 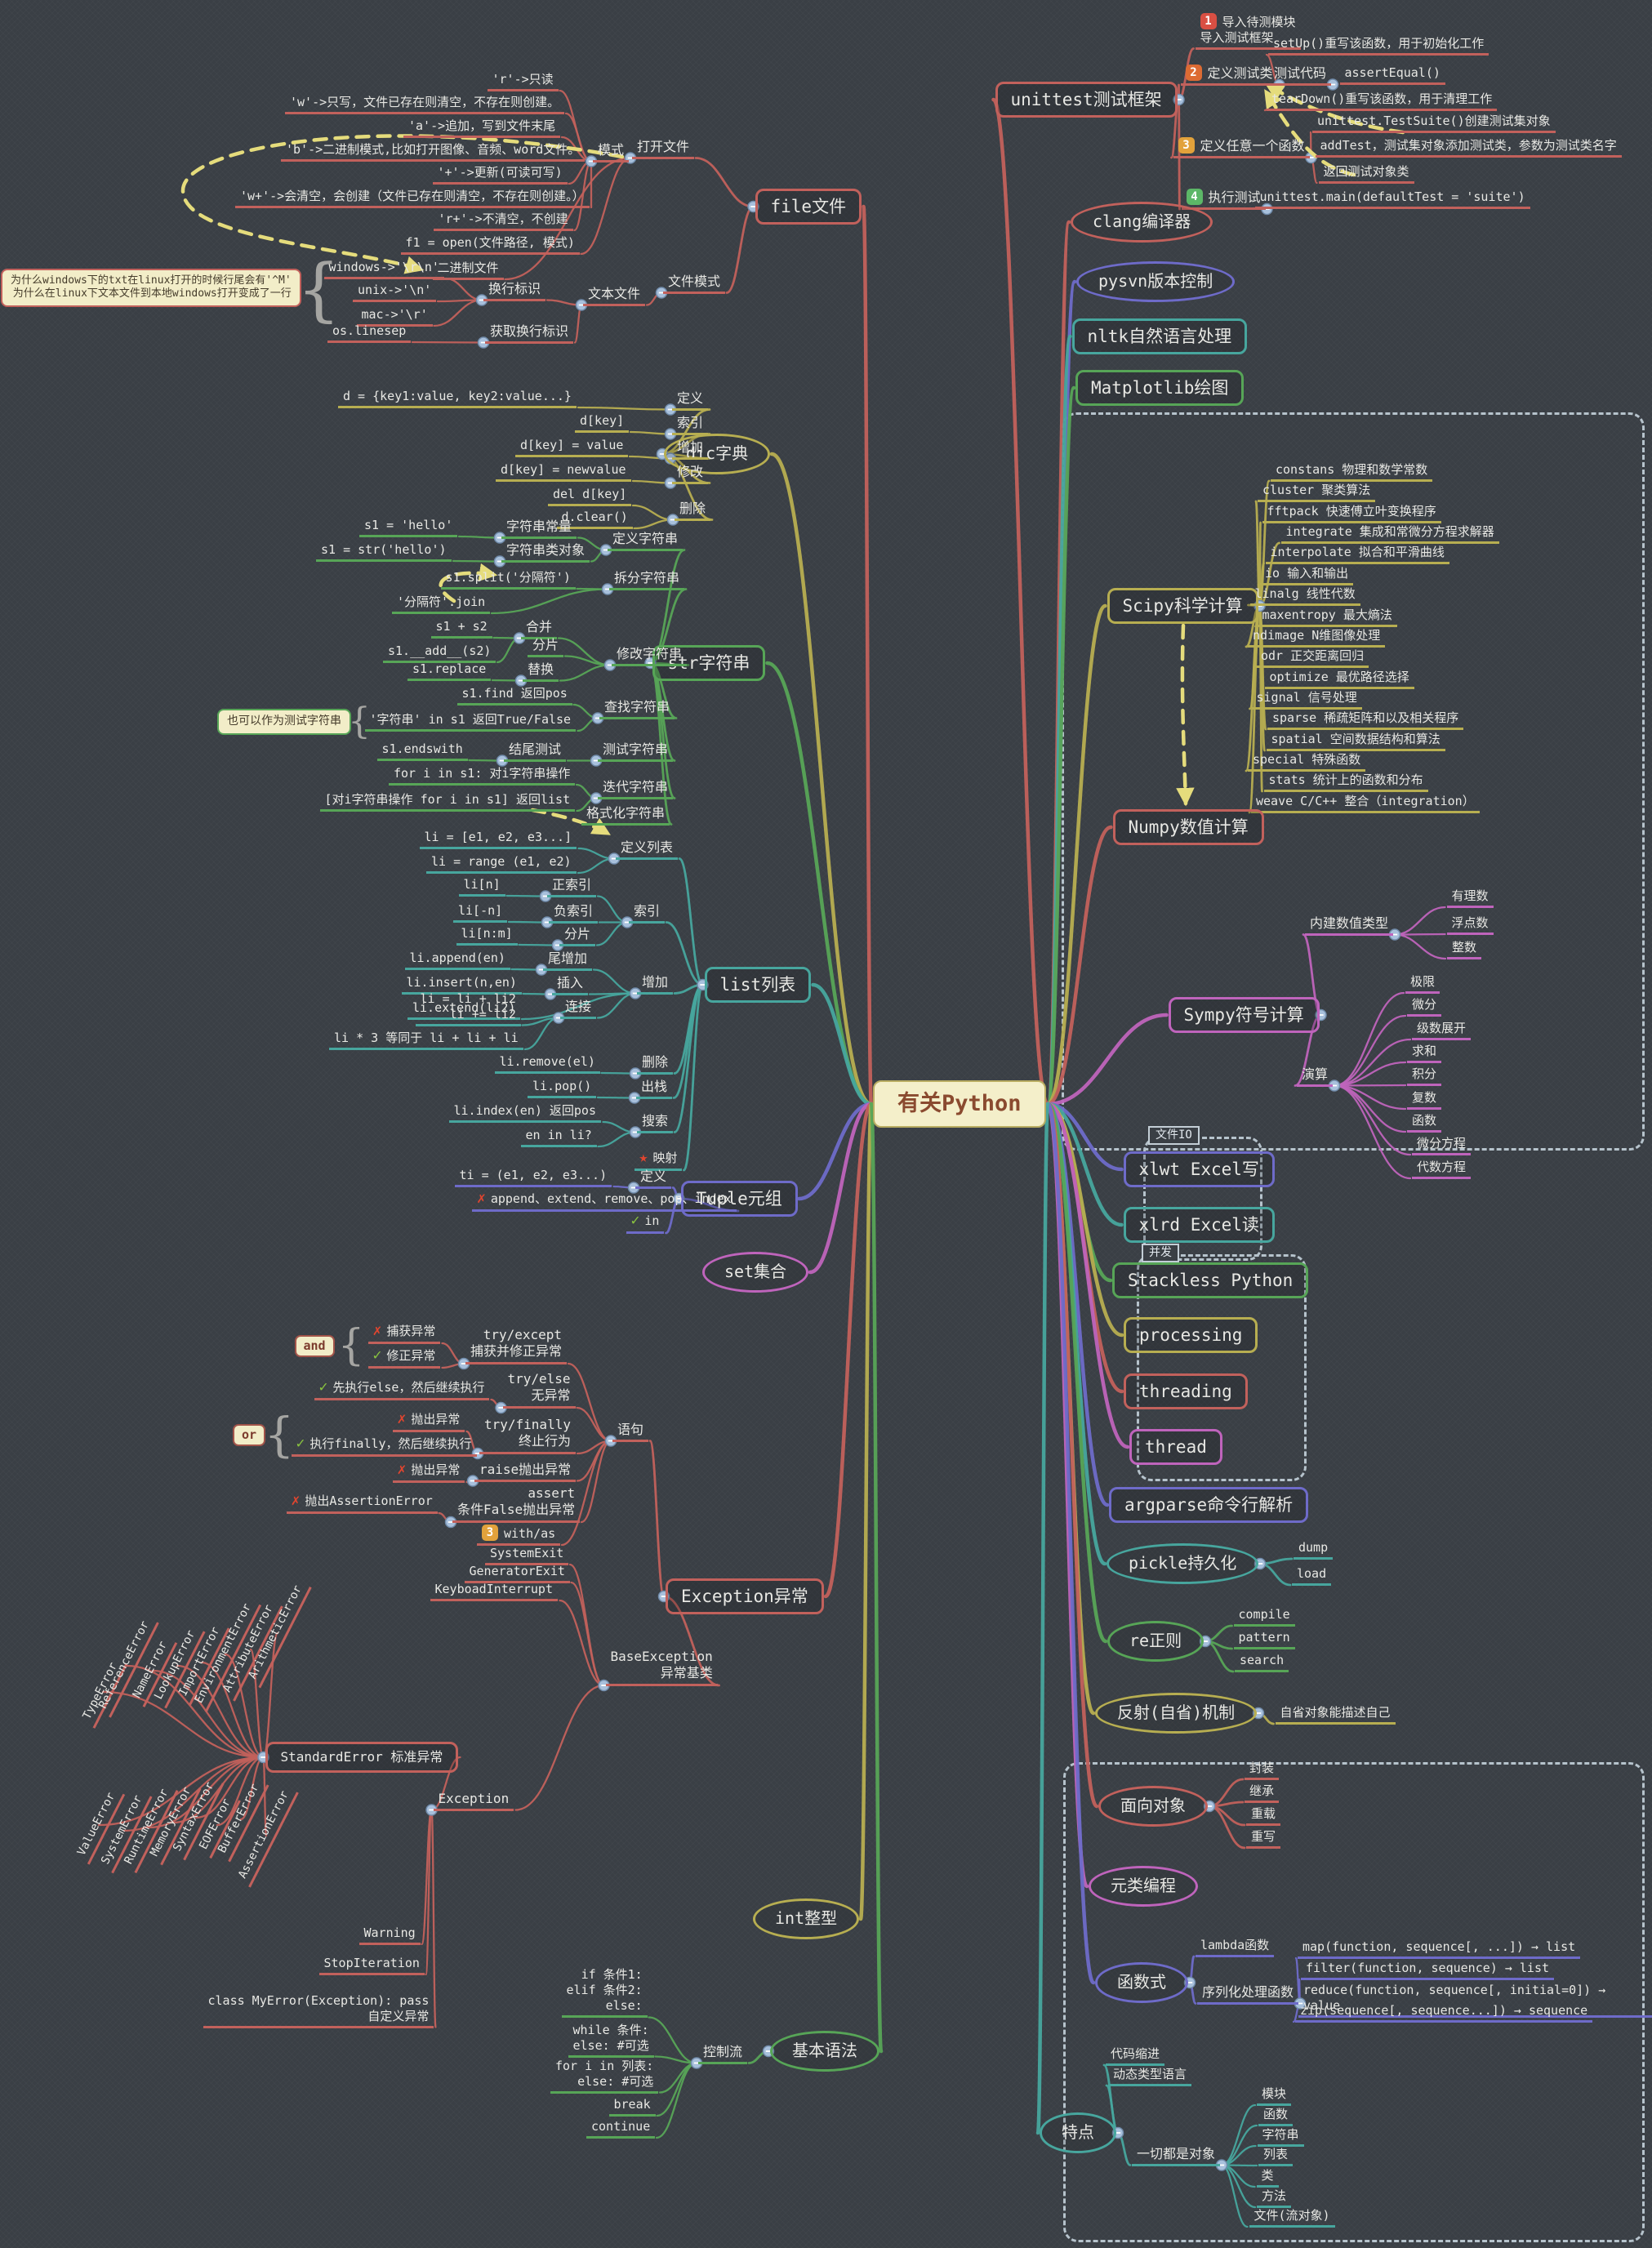 I want to click on node-int: int整型, so click(x=806, y=1919).